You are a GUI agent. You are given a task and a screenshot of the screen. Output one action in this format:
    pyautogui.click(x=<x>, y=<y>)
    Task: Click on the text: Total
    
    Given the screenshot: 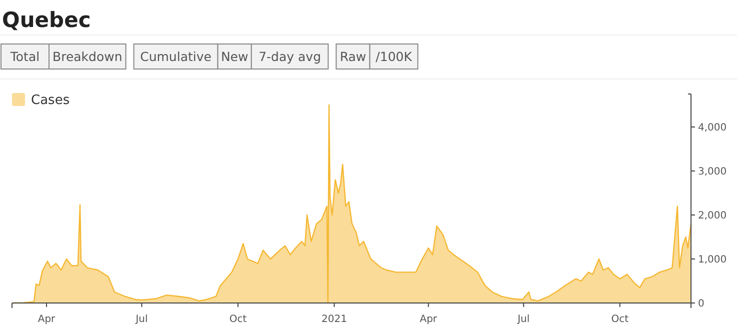 What is the action you would take?
    pyautogui.click(x=24, y=56)
    